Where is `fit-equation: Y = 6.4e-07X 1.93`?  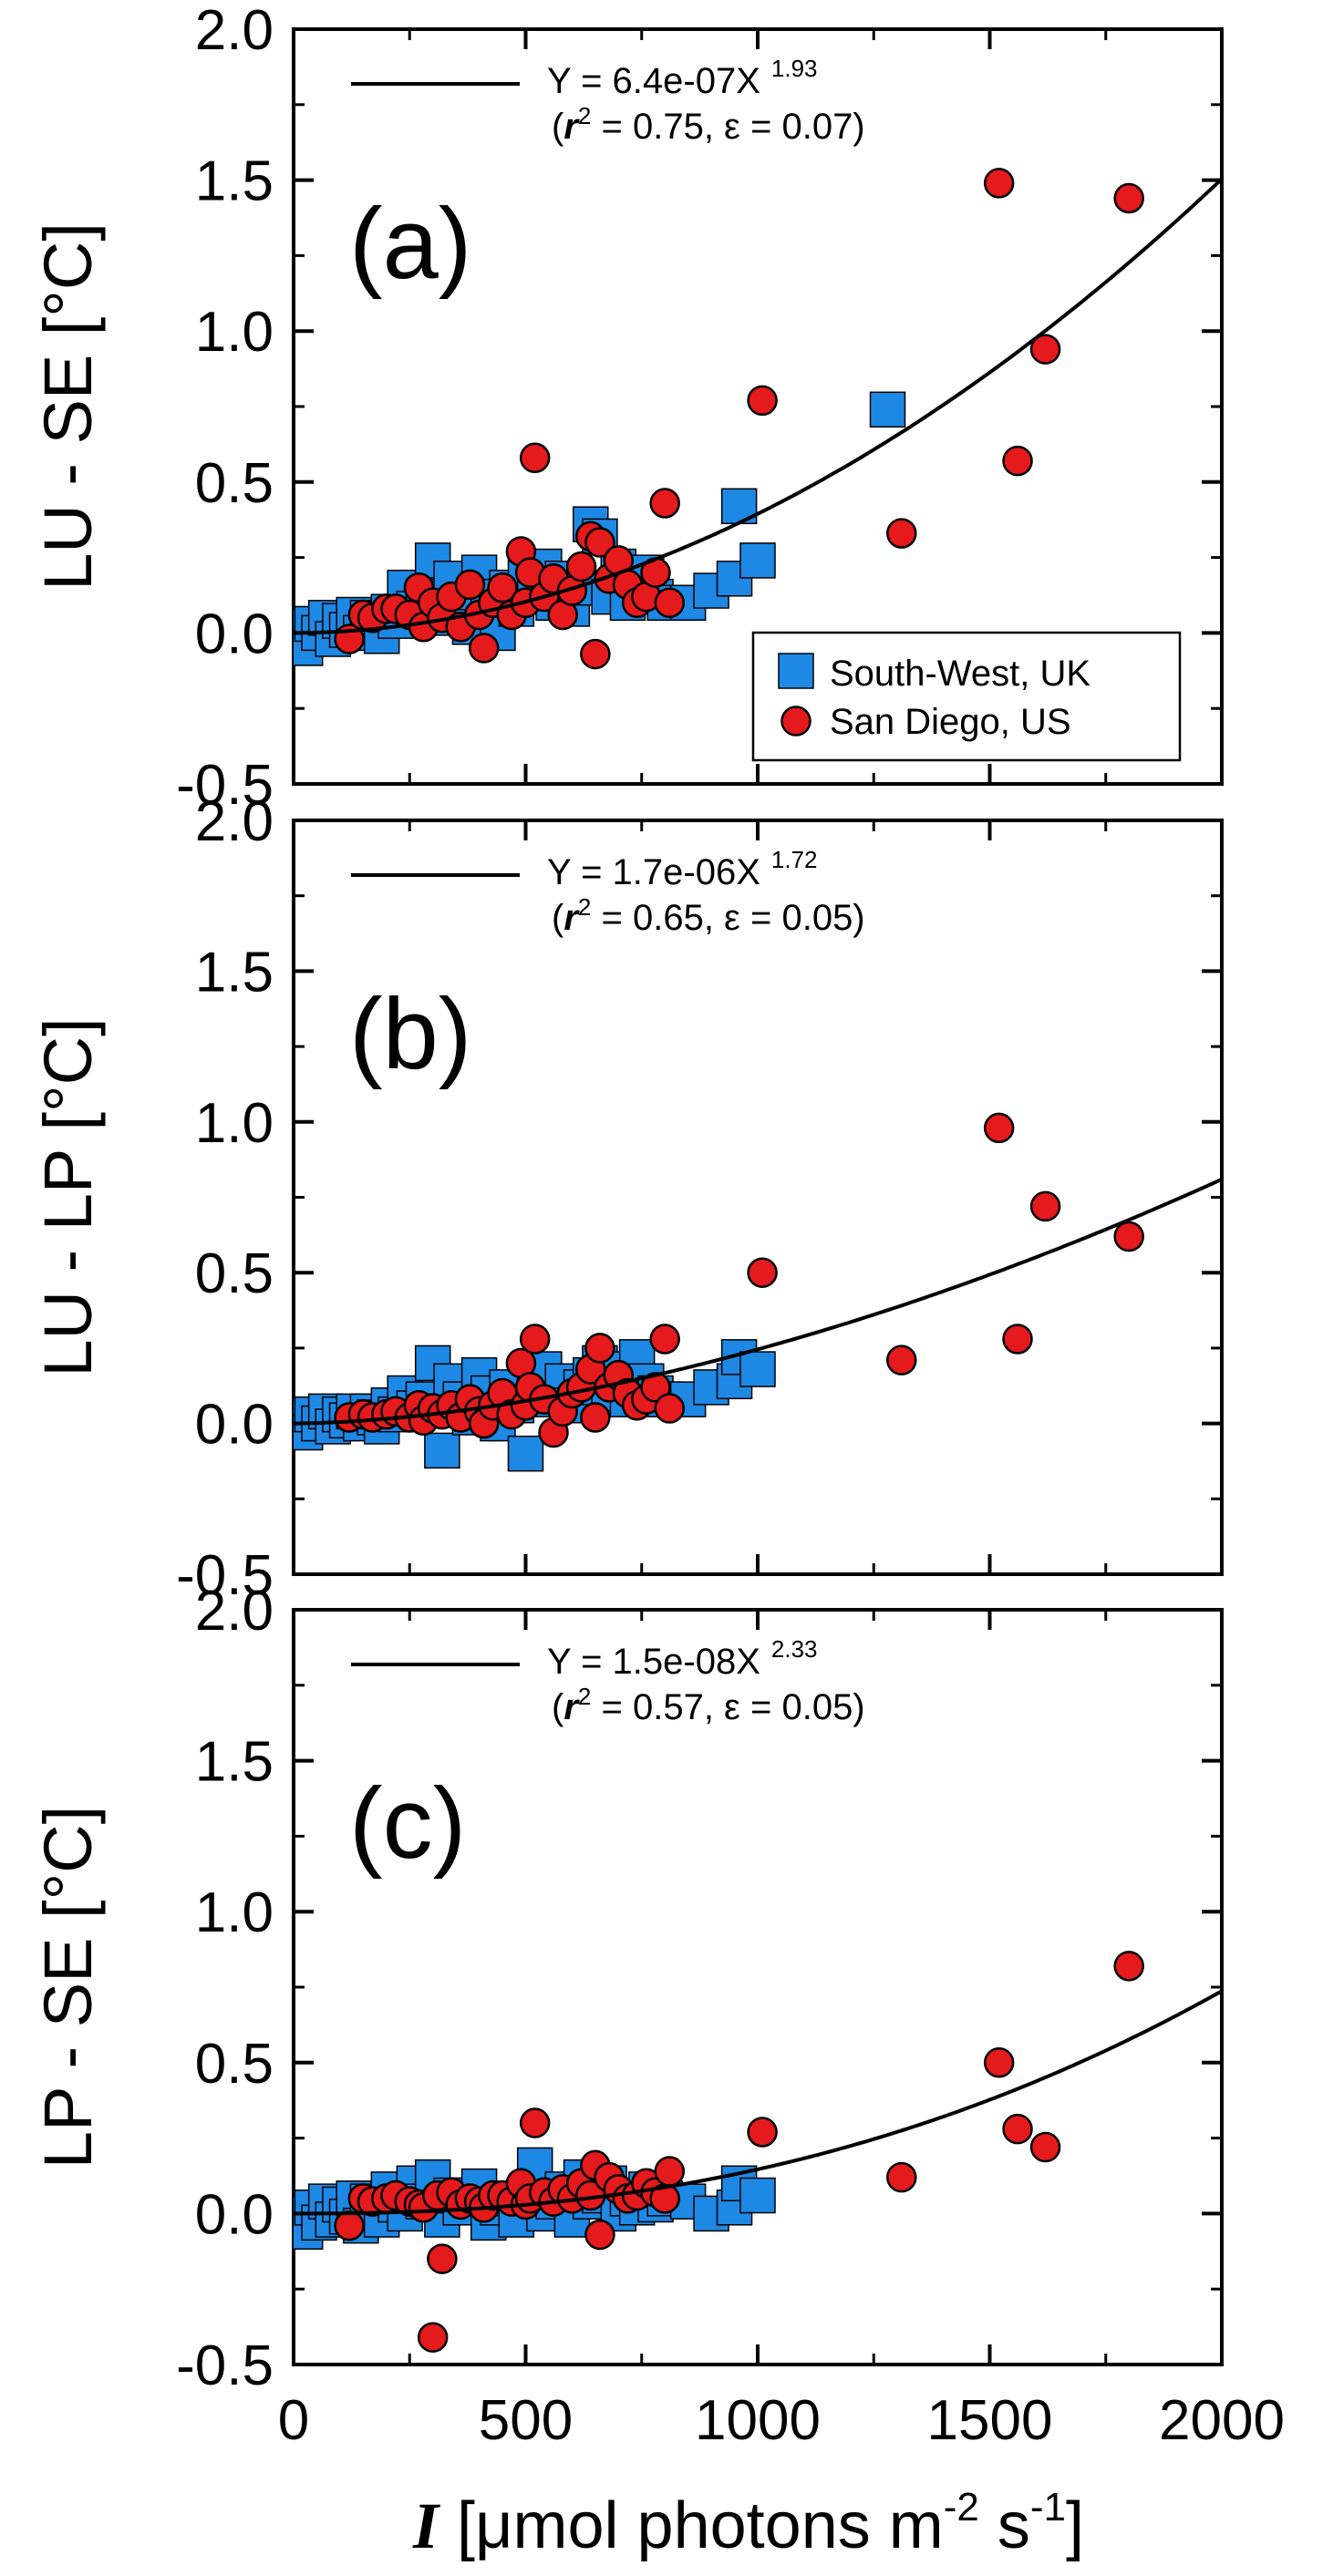
fit-equation: Y = 6.4e-07X 1.93 is located at coordinates (682, 78).